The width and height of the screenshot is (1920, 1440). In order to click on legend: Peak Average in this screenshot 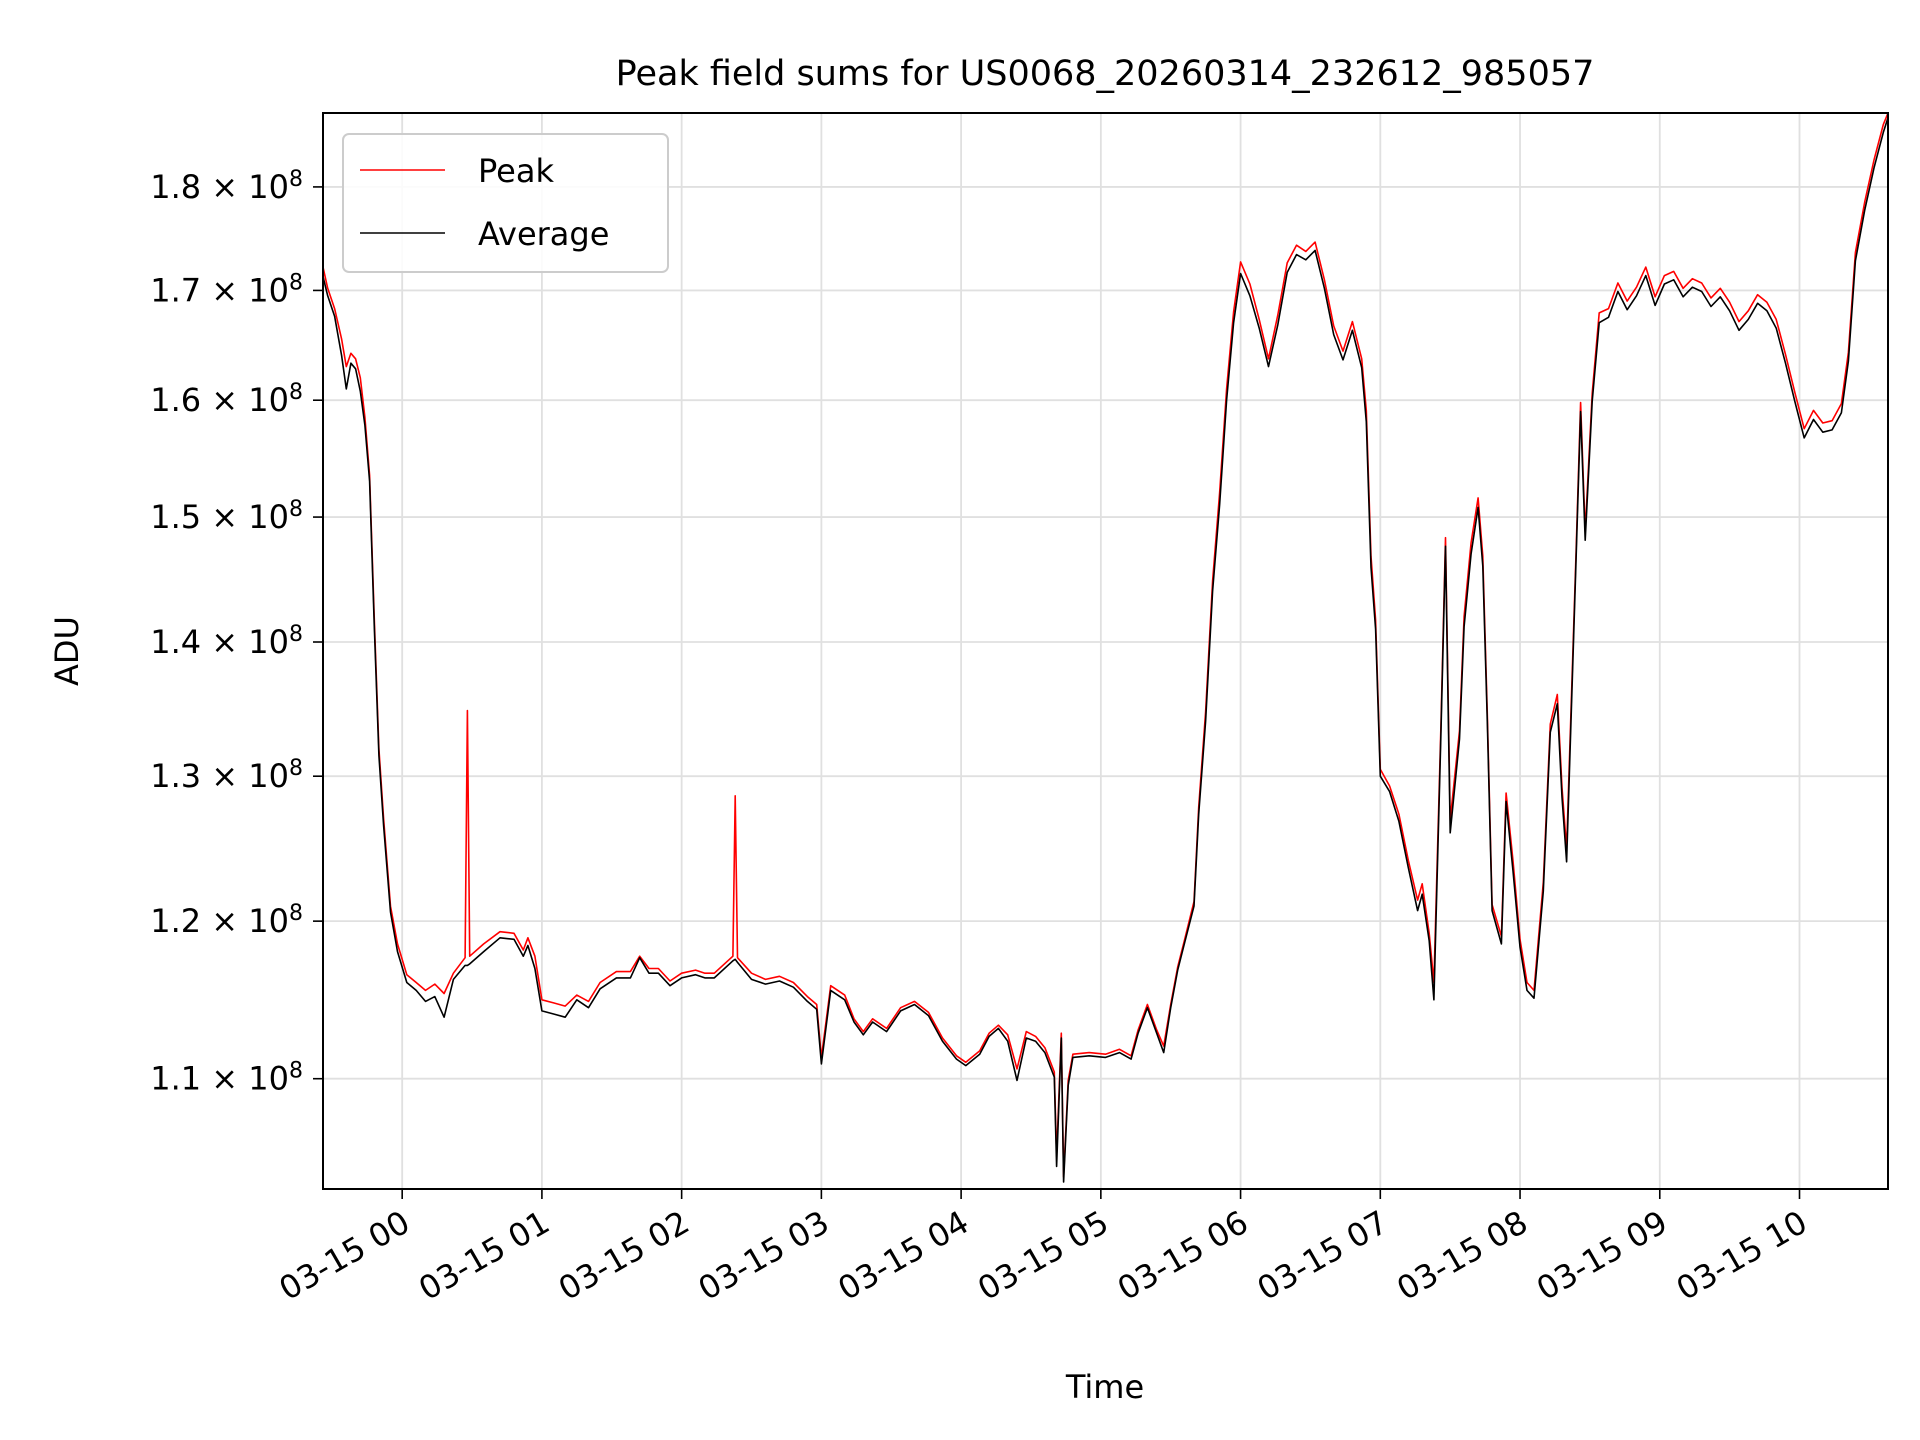, I will do `click(505, 203)`.